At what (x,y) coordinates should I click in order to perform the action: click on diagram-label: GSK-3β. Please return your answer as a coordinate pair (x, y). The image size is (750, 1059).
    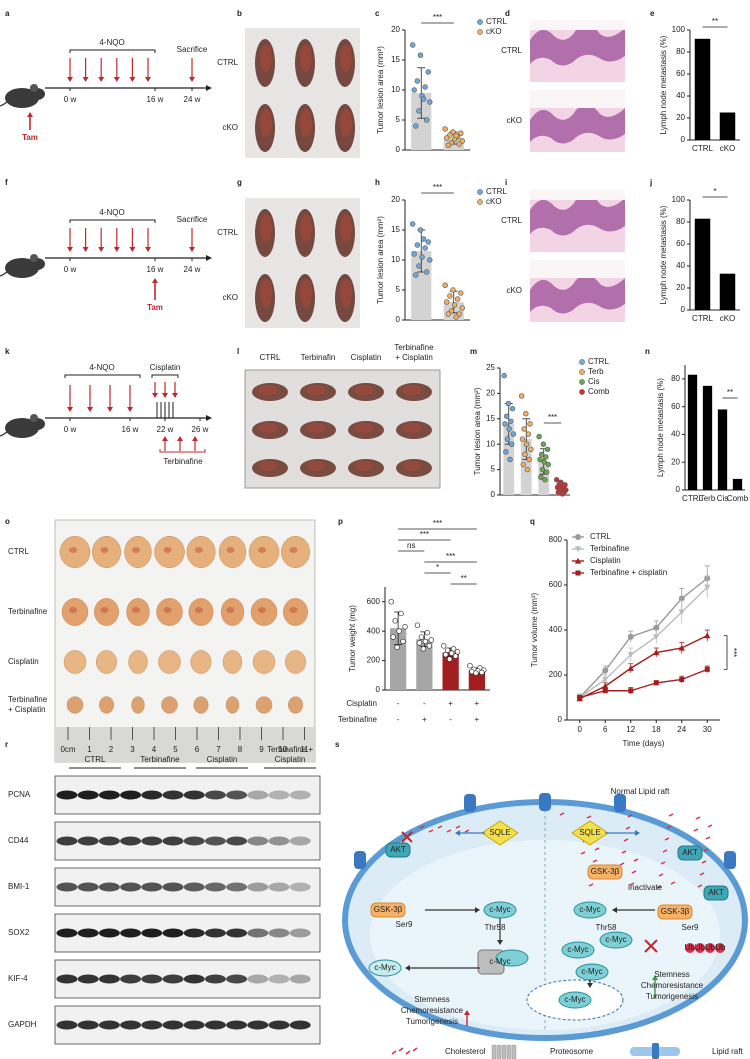
    Looking at the image, I should click on (605, 871).